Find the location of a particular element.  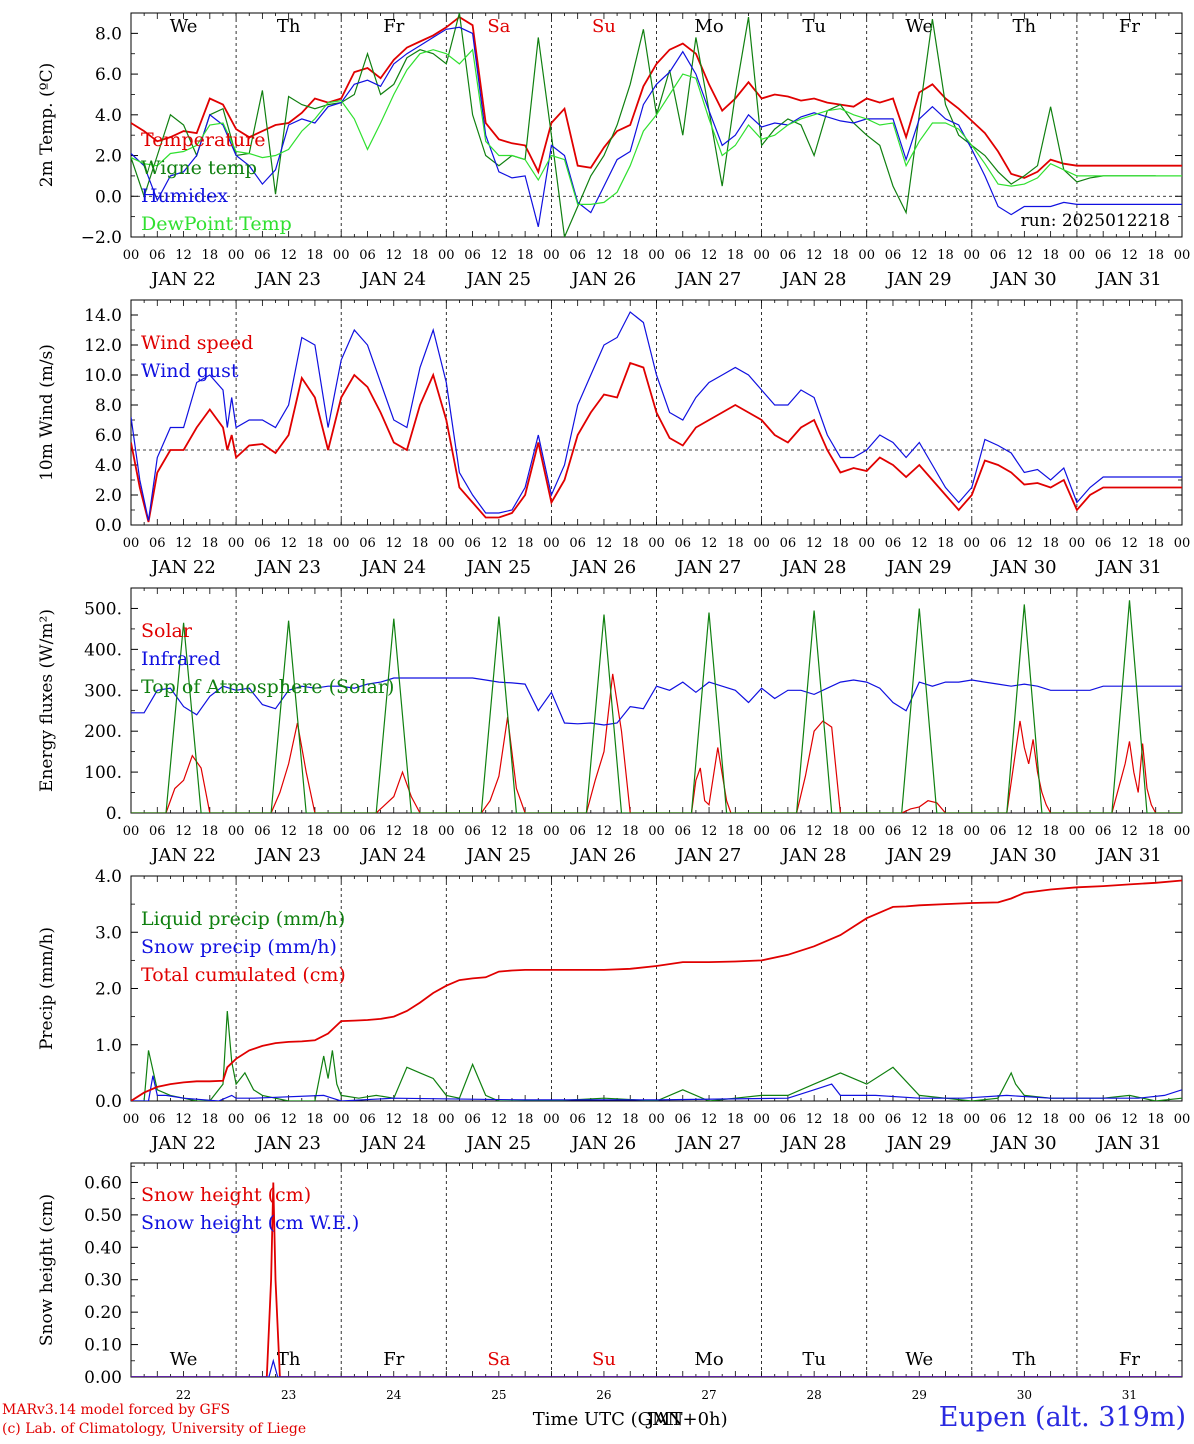

y-tick-label: 0.00 is located at coordinates (103, 1378).